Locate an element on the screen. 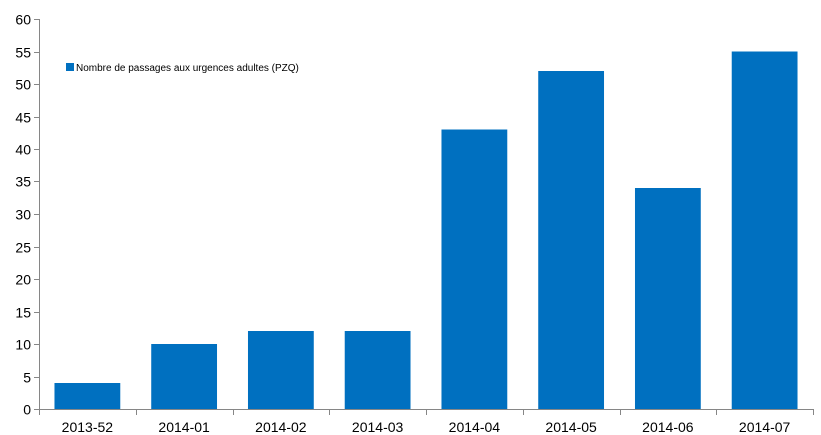  y-tick-label-60: 60 is located at coordinates (23, 20).